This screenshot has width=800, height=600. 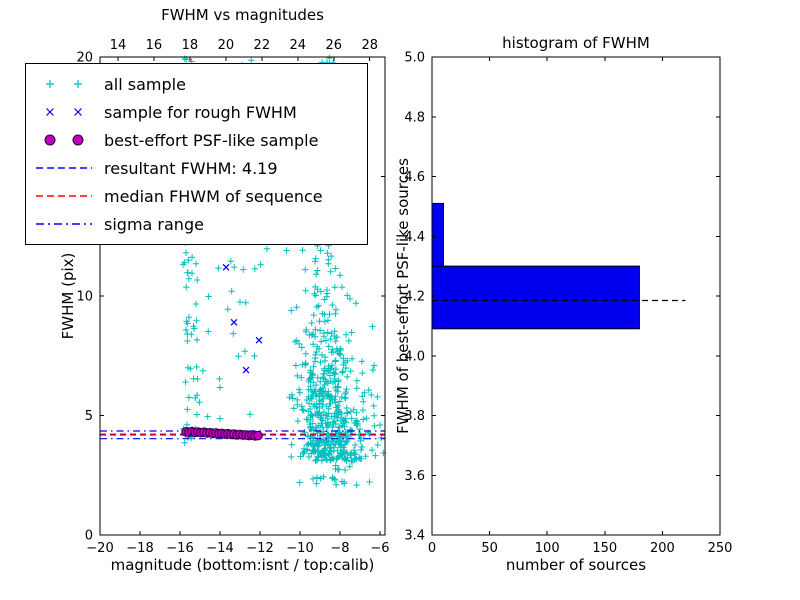 I want to click on legend-item-label: sigma range, so click(x=154, y=224).